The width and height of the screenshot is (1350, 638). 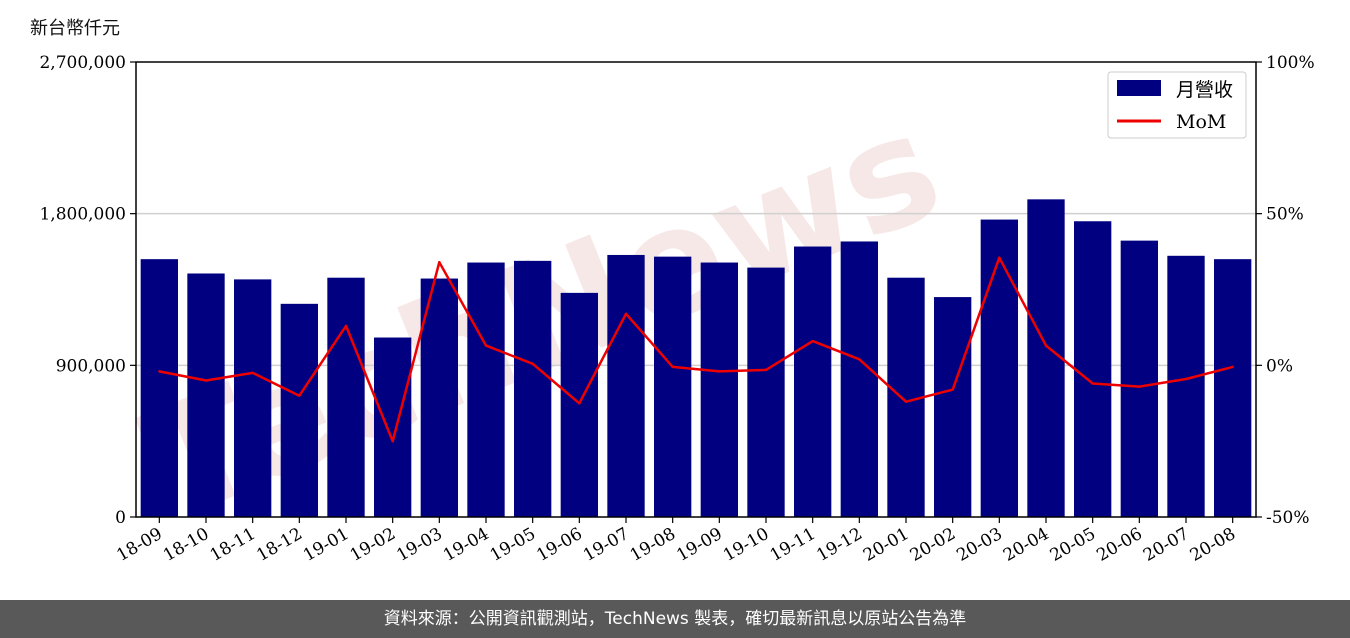 I want to click on left-y-axis: 0 900,000 1,800,000 2,700,000, so click(x=87, y=290).